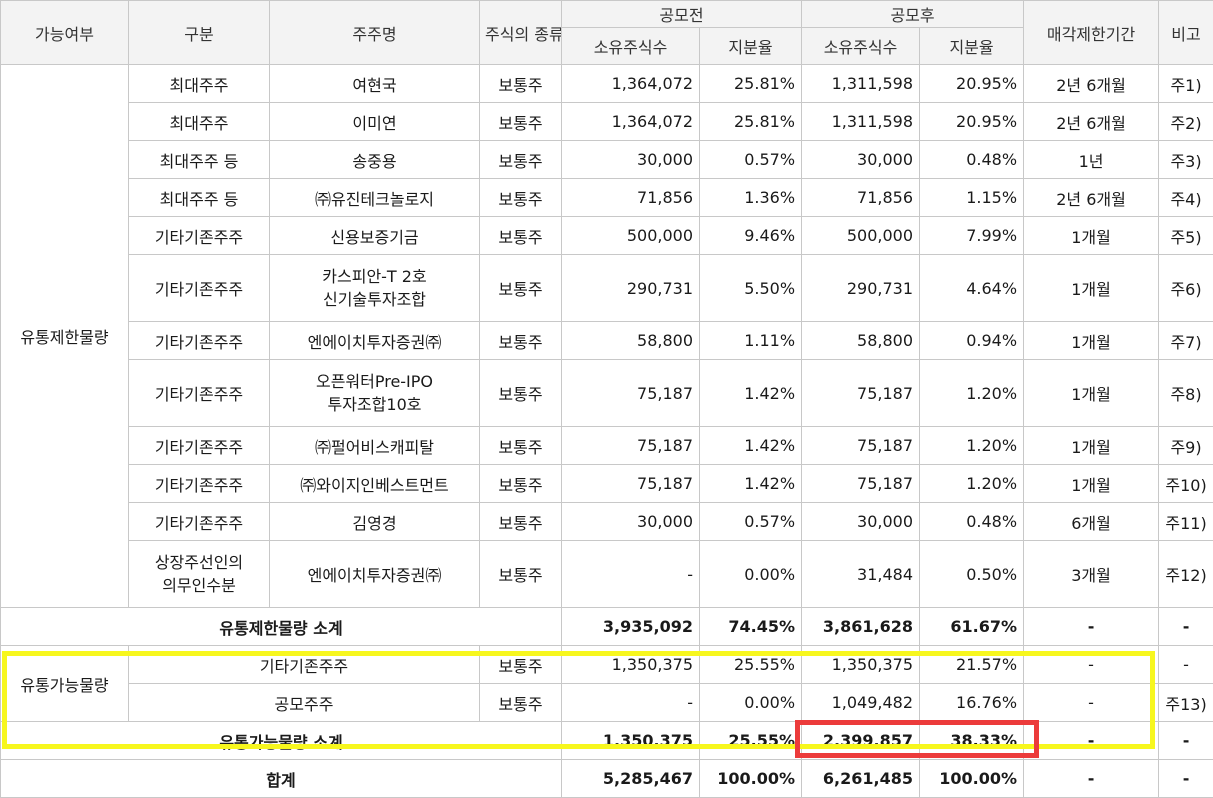  Describe the element at coordinates (972, 665) in the screenshot. I see `cell-post-ratio: 21.57%` at that location.